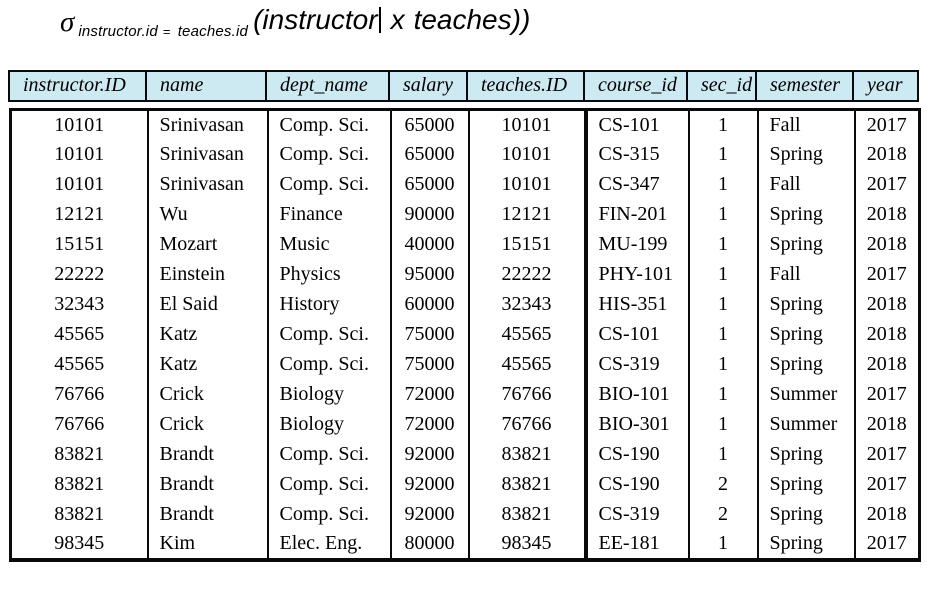 The width and height of the screenshot is (946, 592). I want to click on relation-instructor: instructor, so click(320, 19).